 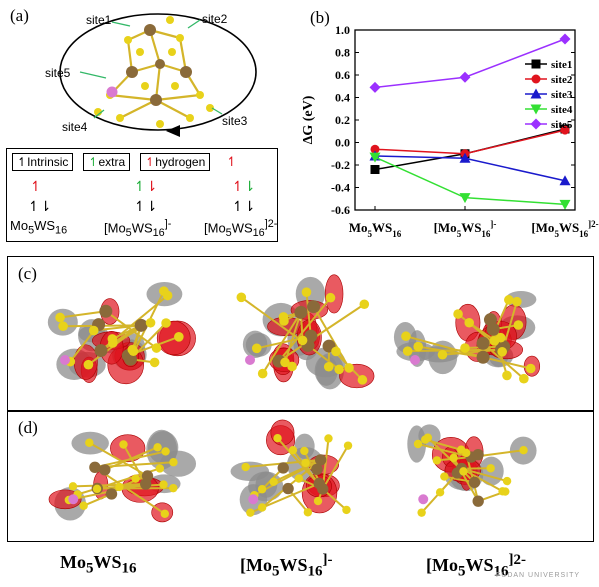 What do you see at coordinates (342, 98) in the screenshot?
I see `y-tick-label: 0.4` at bounding box center [342, 98].